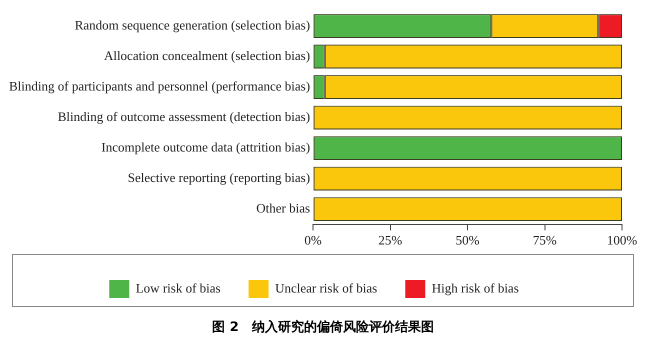  What do you see at coordinates (178, 288) in the screenshot?
I see `legend-label: Low risk of bias` at bounding box center [178, 288].